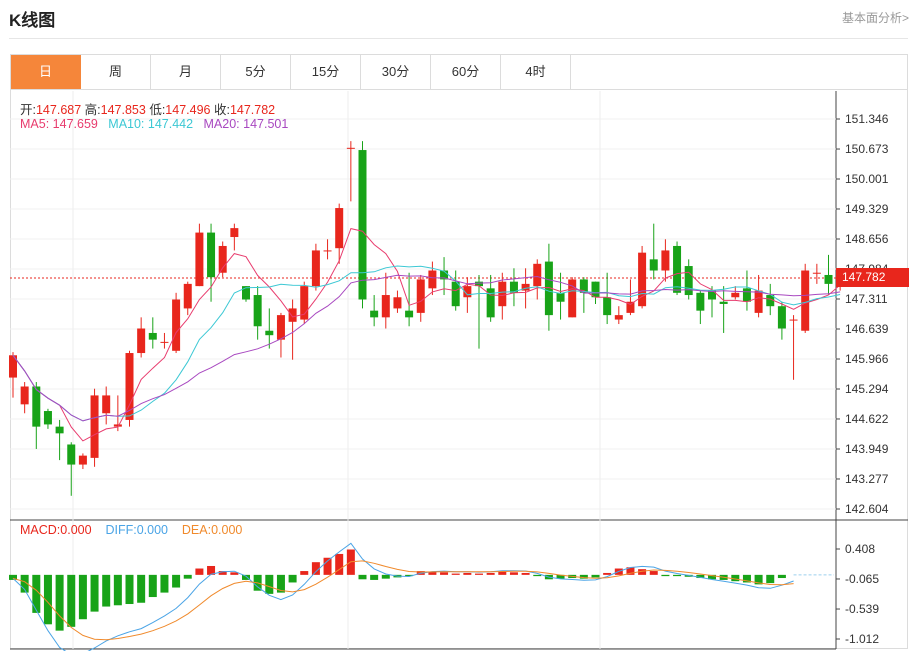  Describe the element at coordinates (466, 72) in the screenshot. I see `tab-60min: 60分` at that location.